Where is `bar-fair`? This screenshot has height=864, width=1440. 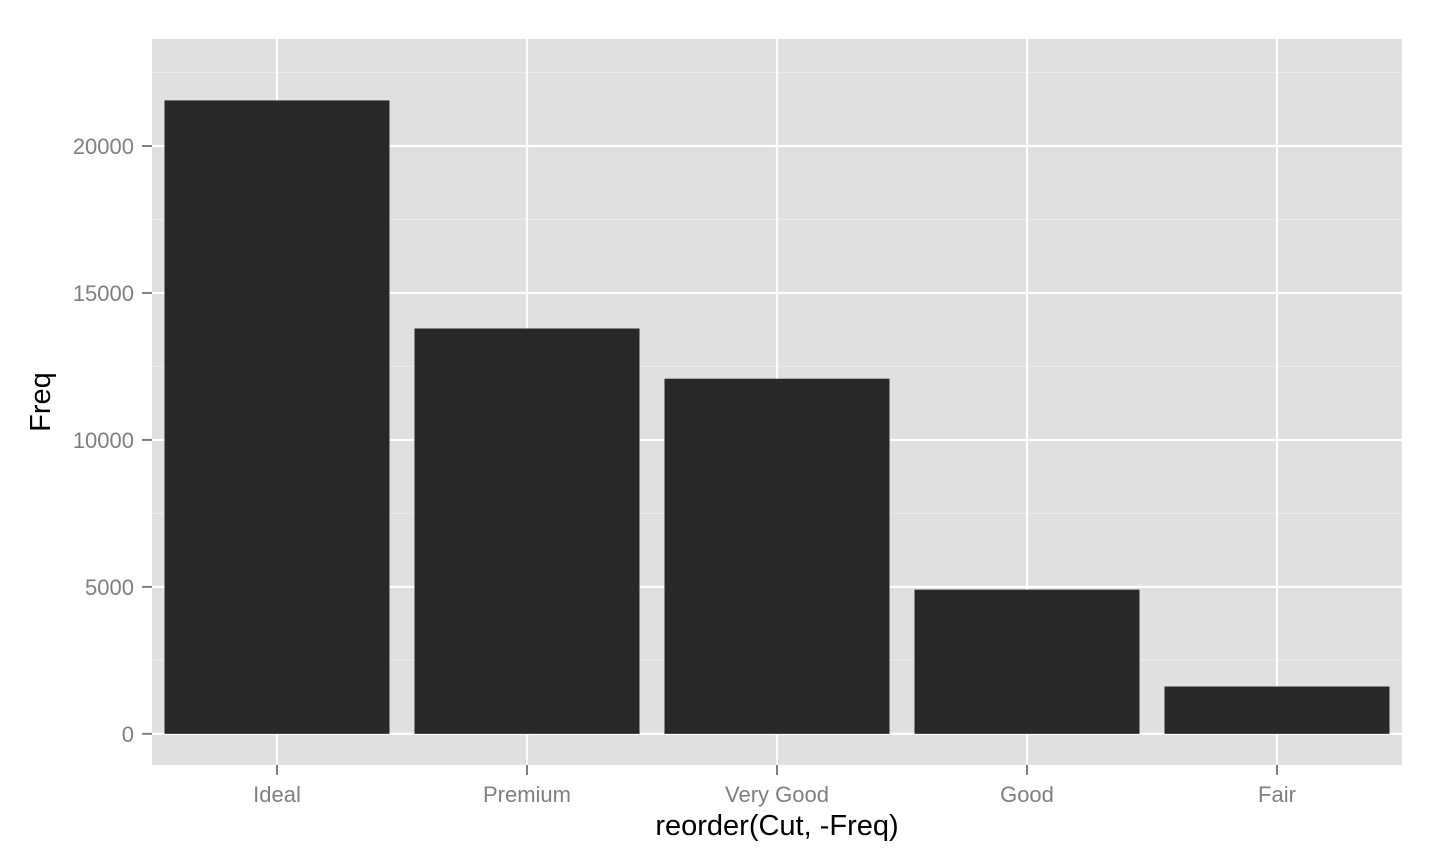
bar-fair is located at coordinates (1277, 710).